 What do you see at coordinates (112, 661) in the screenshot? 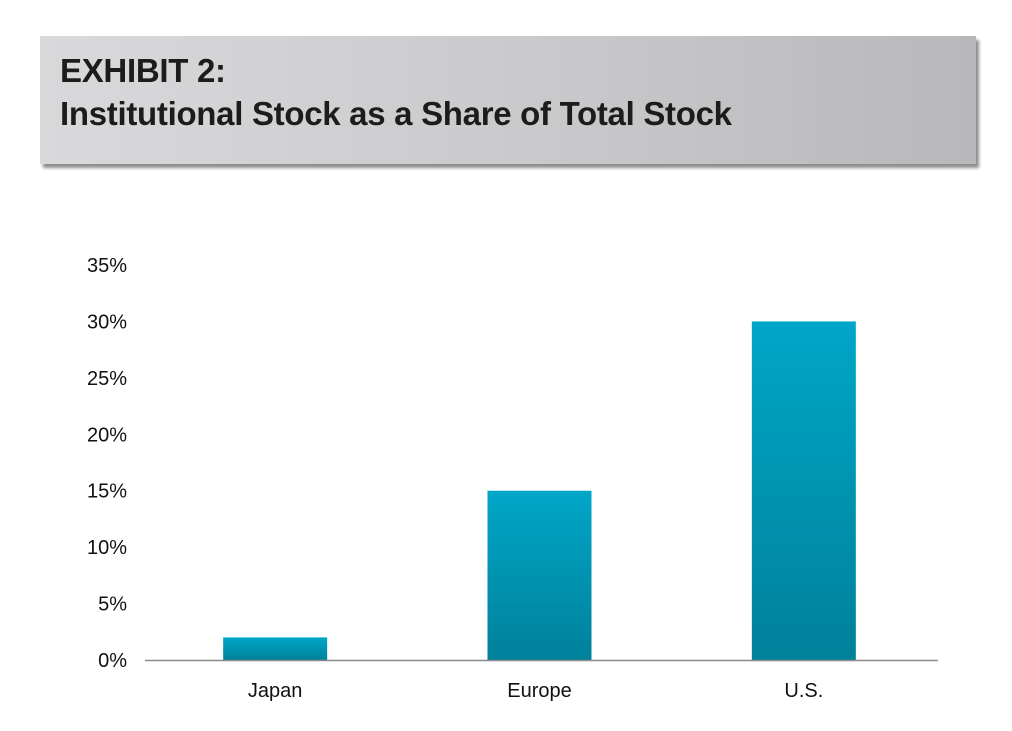
I see `y-tick-label: 0%` at bounding box center [112, 661].